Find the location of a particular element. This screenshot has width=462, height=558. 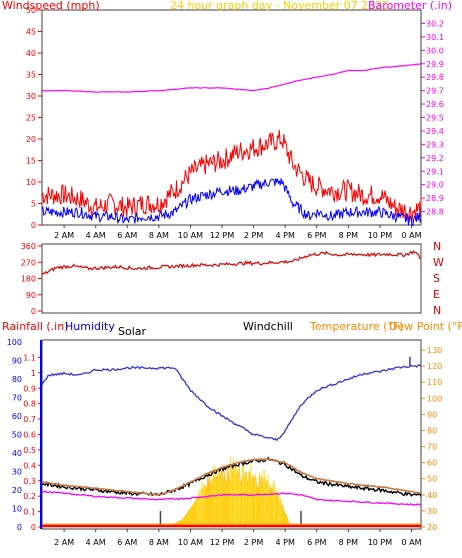

temp-x-tick-label: 4 PM is located at coordinates (285, 542).